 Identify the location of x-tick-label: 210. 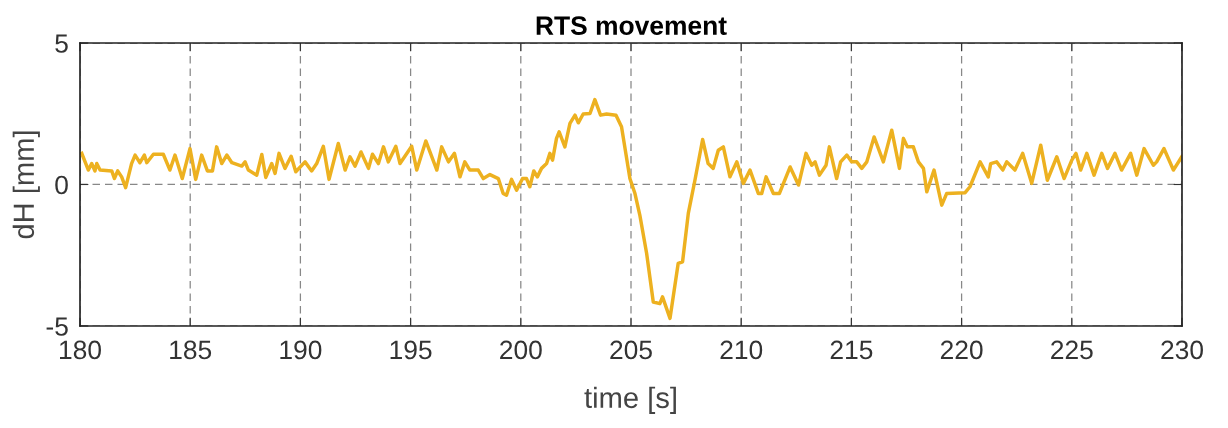
(741, 350).